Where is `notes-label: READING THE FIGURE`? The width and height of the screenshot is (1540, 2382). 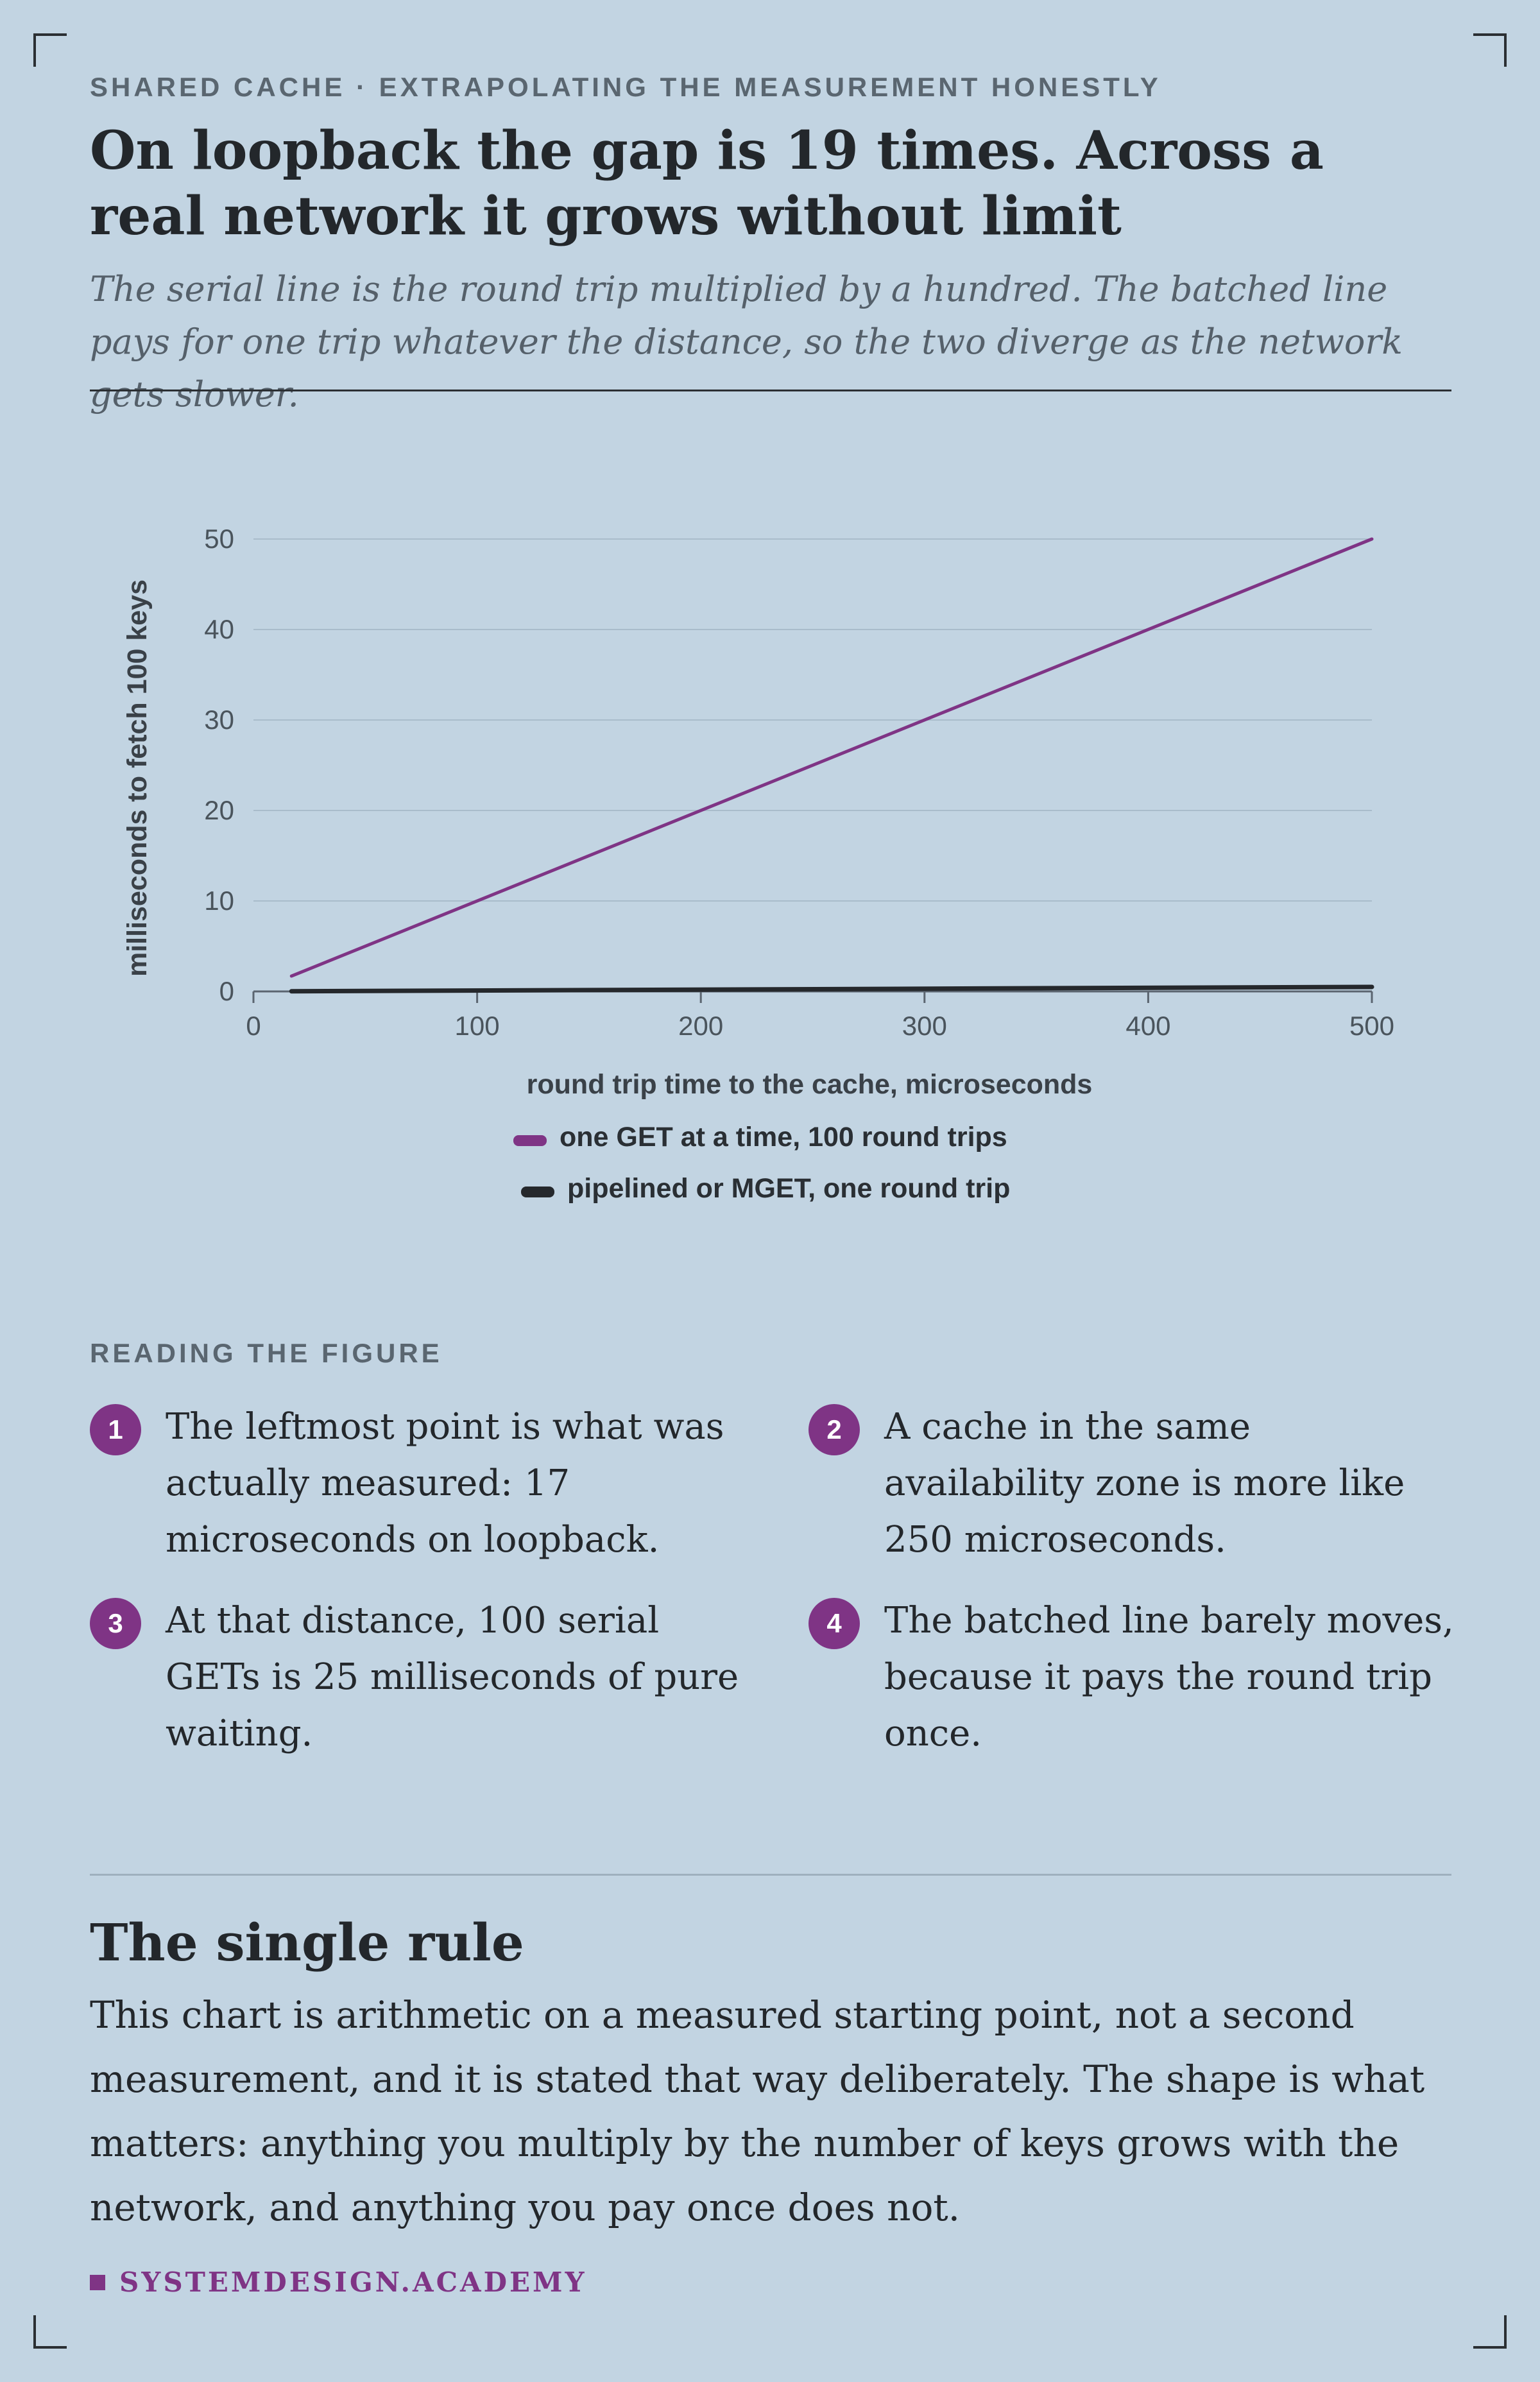 notes-label: READING THE FIGURE is located at coordinates (267, 1353).